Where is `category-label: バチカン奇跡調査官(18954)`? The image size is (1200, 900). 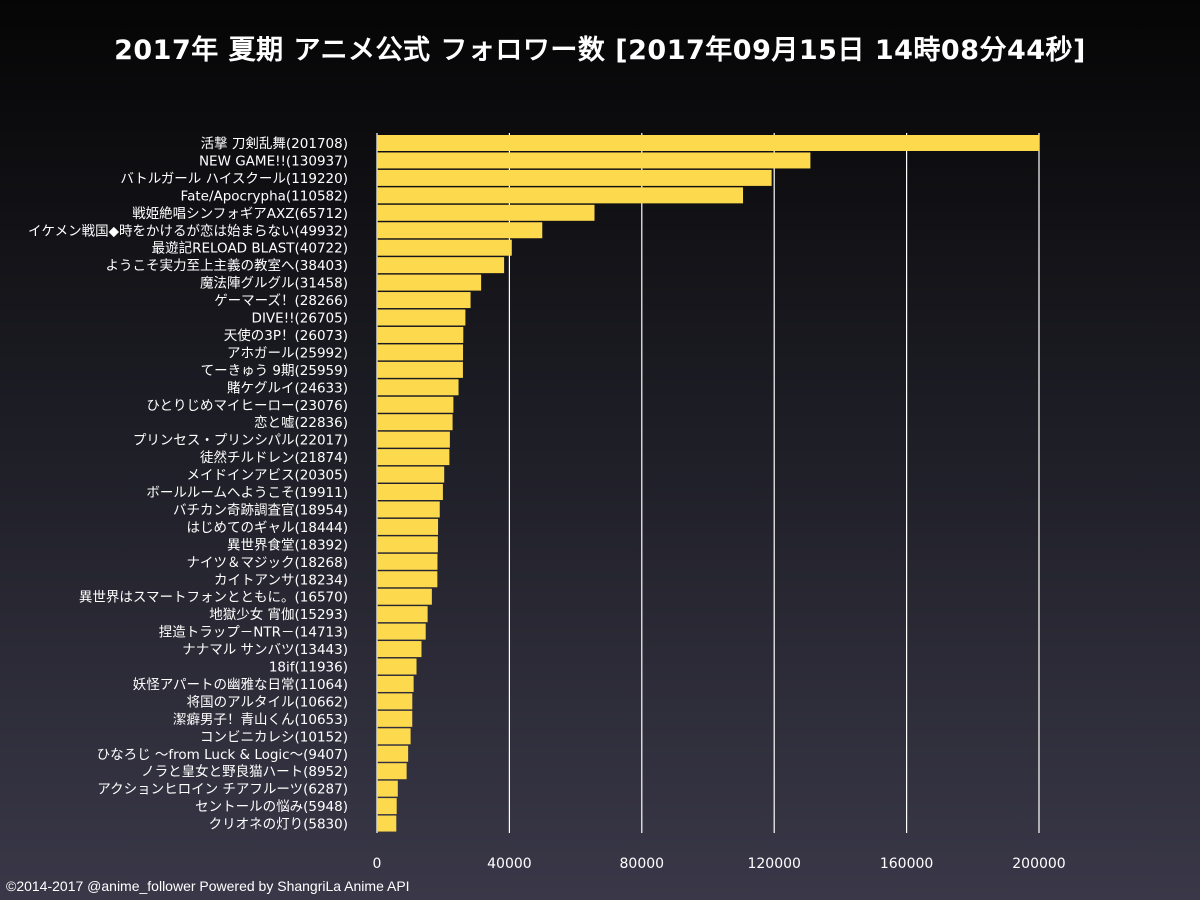 category-label: バチカン奇跡調査官(18954) is located at coordinates (260, 509).